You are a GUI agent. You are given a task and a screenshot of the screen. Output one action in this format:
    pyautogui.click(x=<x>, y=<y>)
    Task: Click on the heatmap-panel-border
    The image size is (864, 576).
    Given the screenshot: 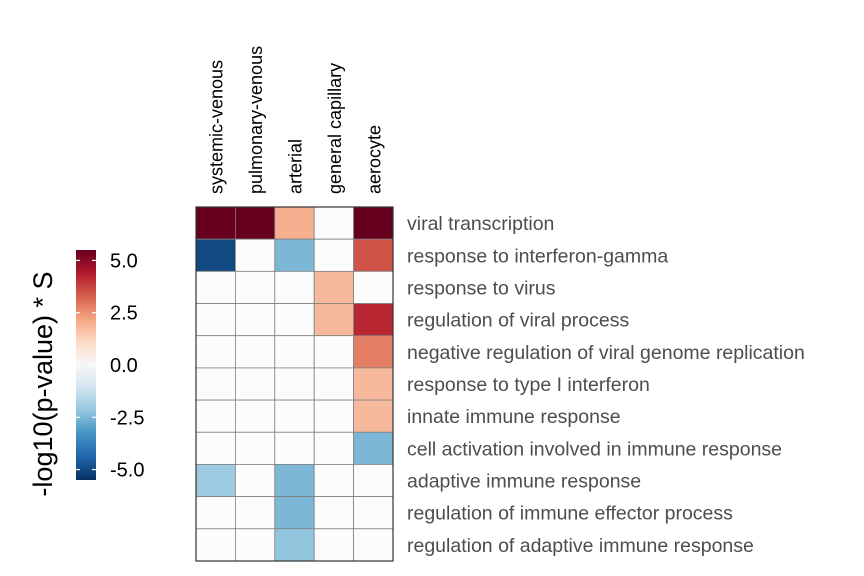 What is the action you would take?
    pyautogui.click(x=294, y=384)
    